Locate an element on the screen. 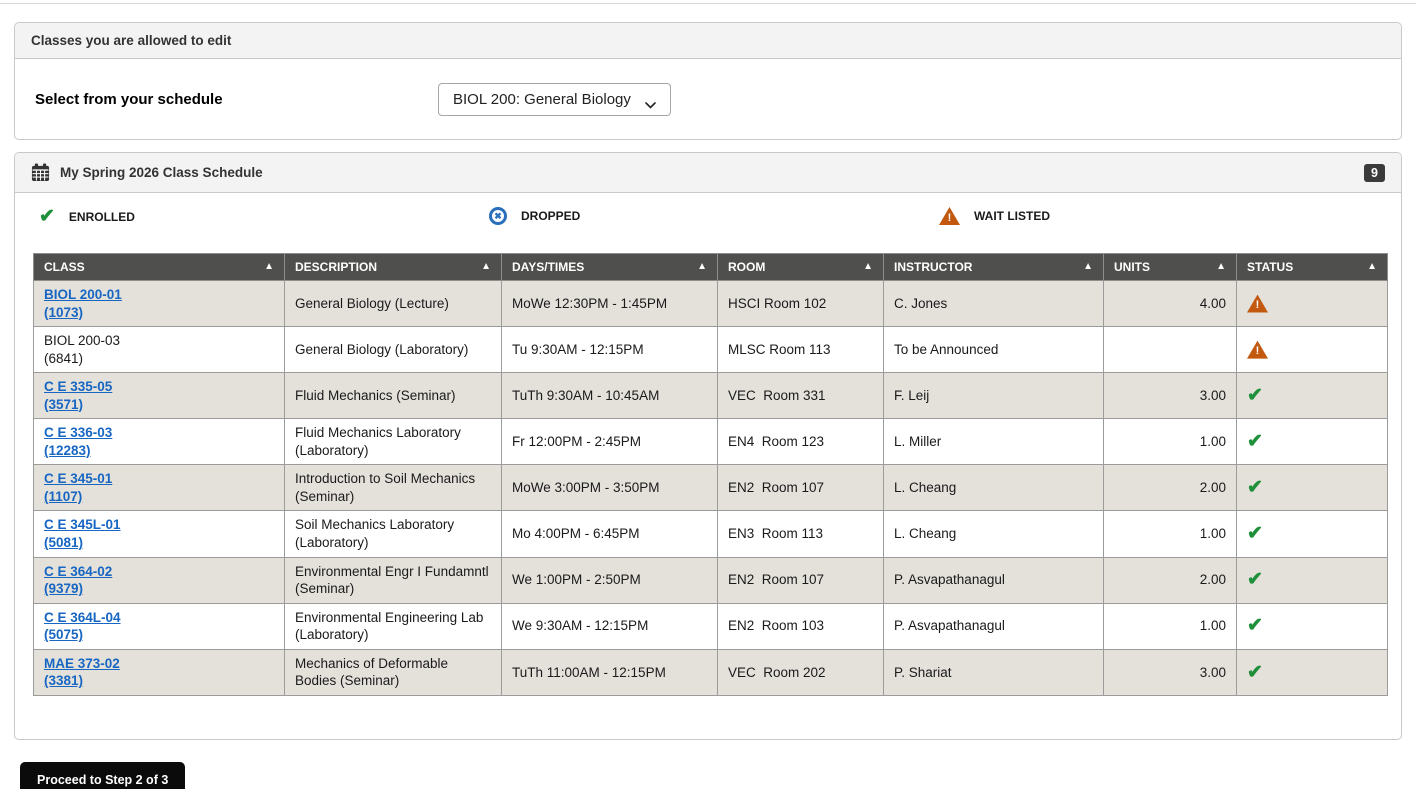  column-header-description: DESCRIPTION ▲ is located at coordinates (393, 267).